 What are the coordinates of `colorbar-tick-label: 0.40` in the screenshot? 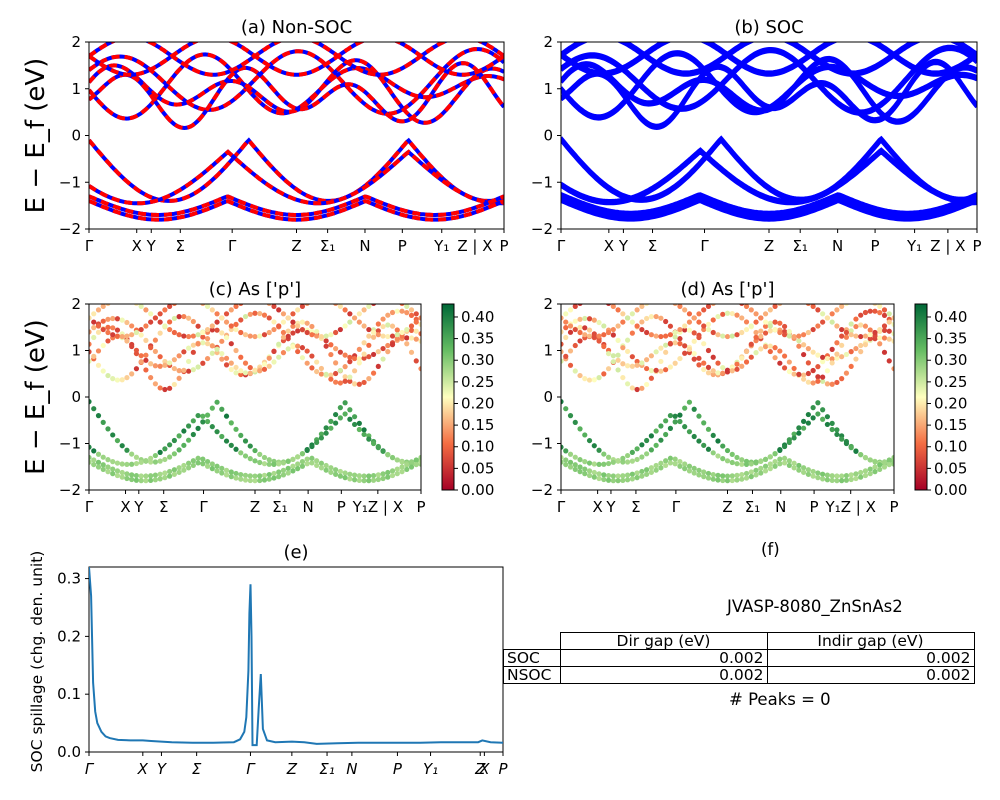 It's located at (950, 317).